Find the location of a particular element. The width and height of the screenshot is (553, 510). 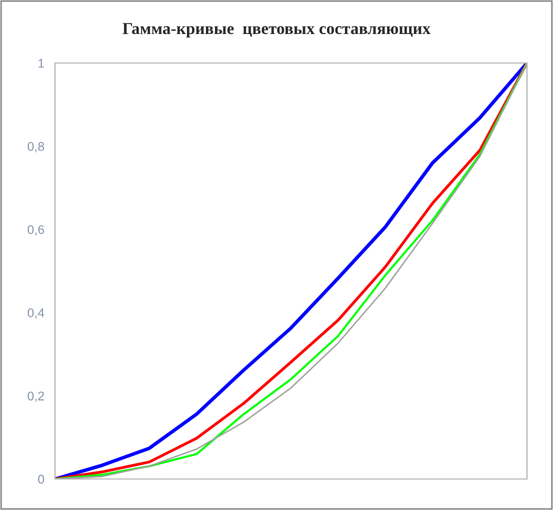

chart-title: Гамма-кривые цветовых составляющих is located at coordinates (276, 30).